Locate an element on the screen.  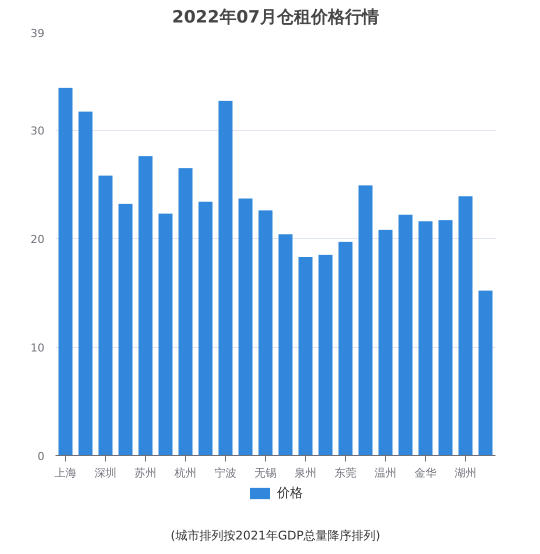
x-tick-label: 温州 is located at coordinates (385, 473).